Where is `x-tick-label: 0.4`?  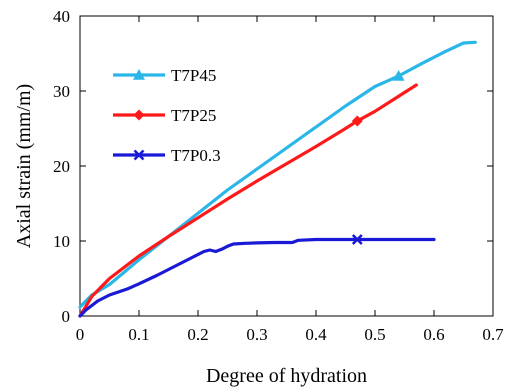 x-tick-label: 0.4 is located at coordinates (316, 334).